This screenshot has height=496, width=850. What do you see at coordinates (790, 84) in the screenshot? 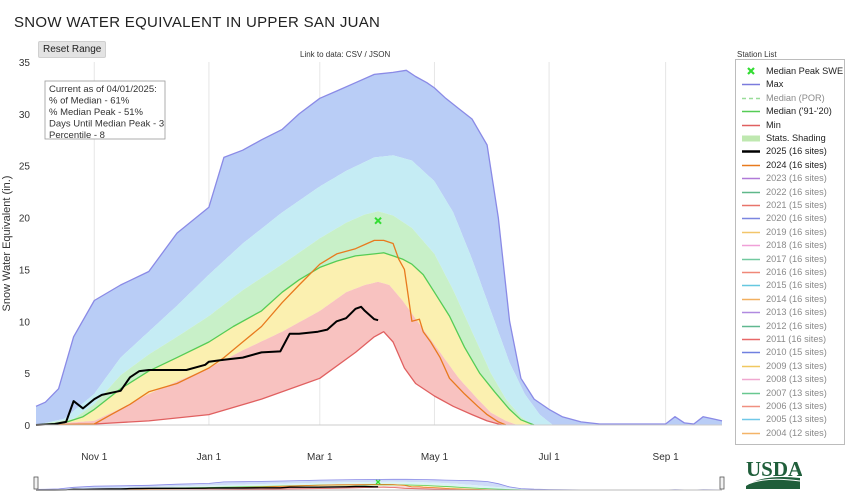
I see `legend-item: Max` at bounding box center [790, 84].